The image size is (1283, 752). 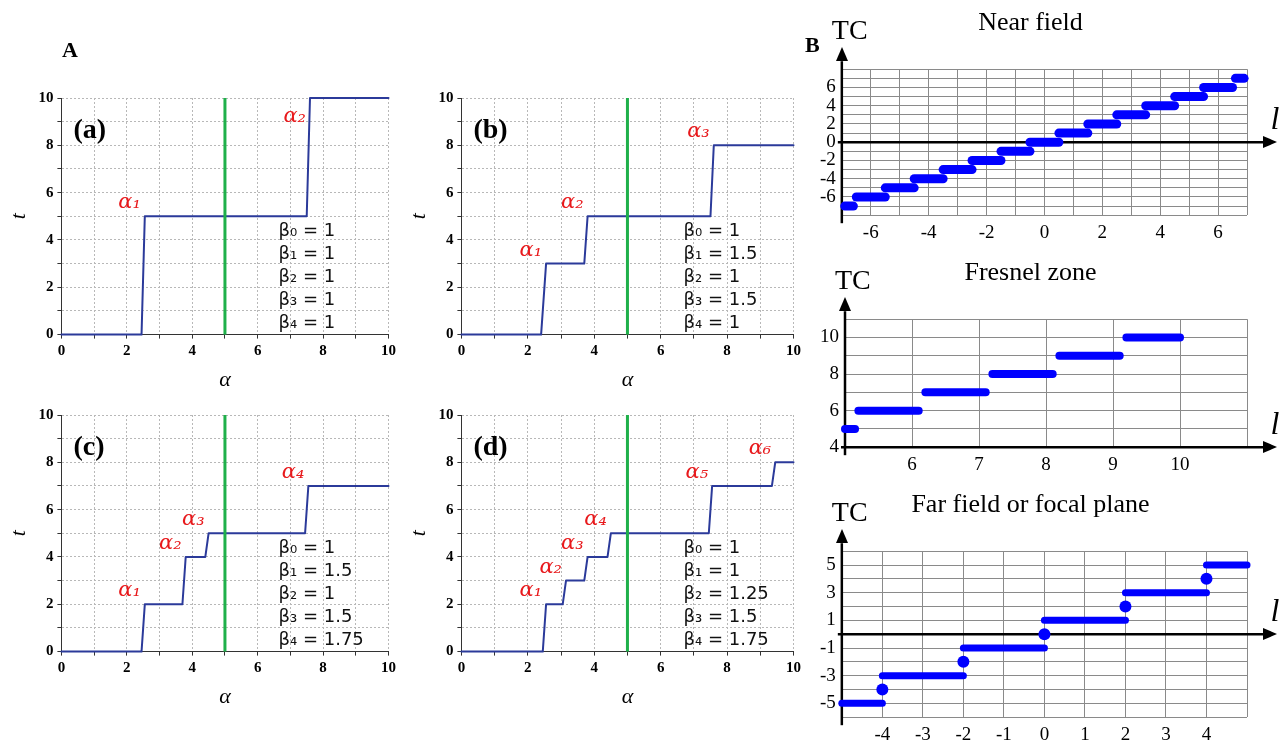 I want to click on annotation: α₅, so click(x=697, y=470).